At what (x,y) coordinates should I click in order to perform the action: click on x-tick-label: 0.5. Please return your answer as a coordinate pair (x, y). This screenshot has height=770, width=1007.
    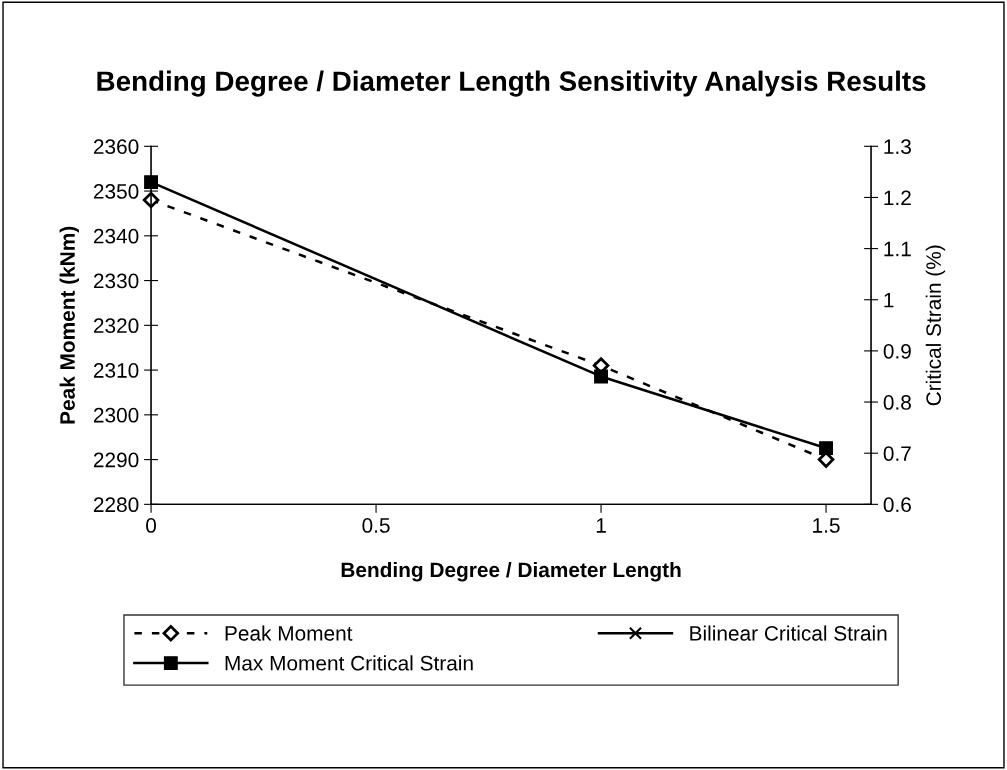
    Looking at the image, I should click on (376, 525).